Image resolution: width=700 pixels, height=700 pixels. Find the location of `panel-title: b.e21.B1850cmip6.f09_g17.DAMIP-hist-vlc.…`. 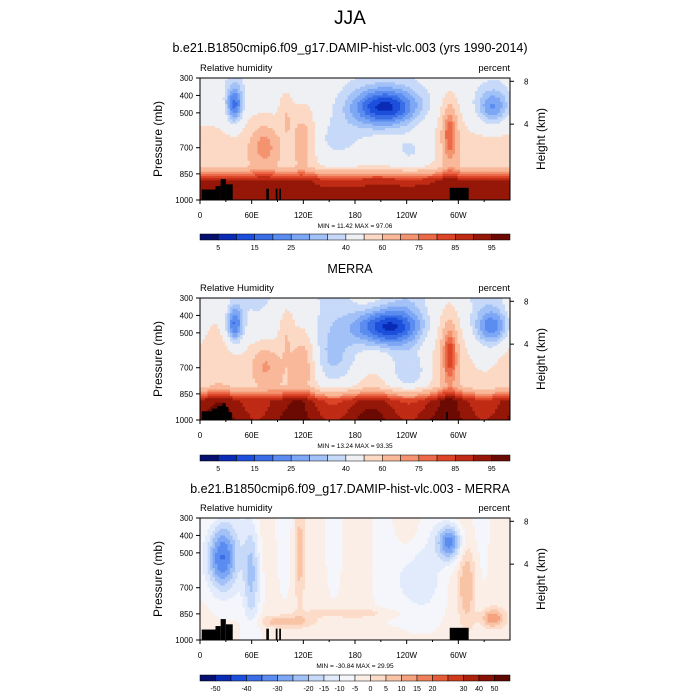

panel-title: b.e21.B1850cmip6.f09_g17.DAMIP-hist-vlc.… is located at coordinates (349, 48).